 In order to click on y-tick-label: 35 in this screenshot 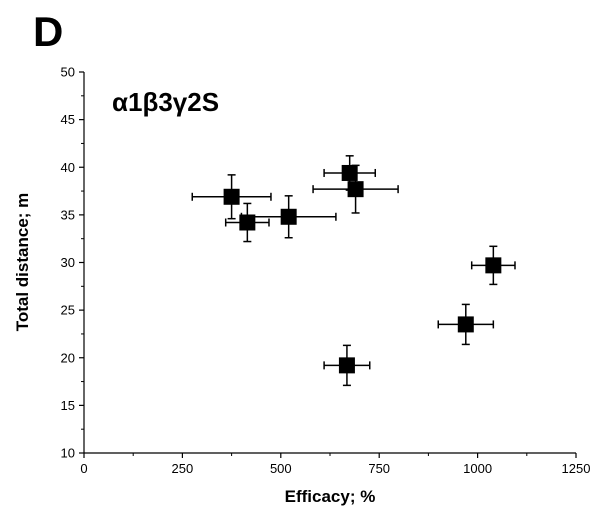, I will do `click(68, 214)`.